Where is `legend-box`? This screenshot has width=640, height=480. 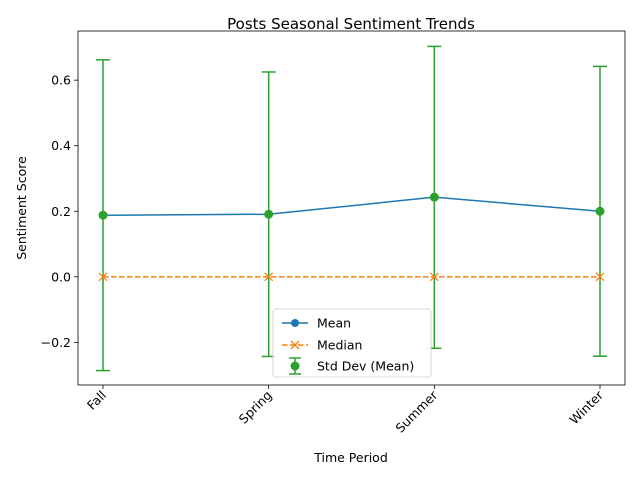
legend-box is located at coordinates (352, 343).